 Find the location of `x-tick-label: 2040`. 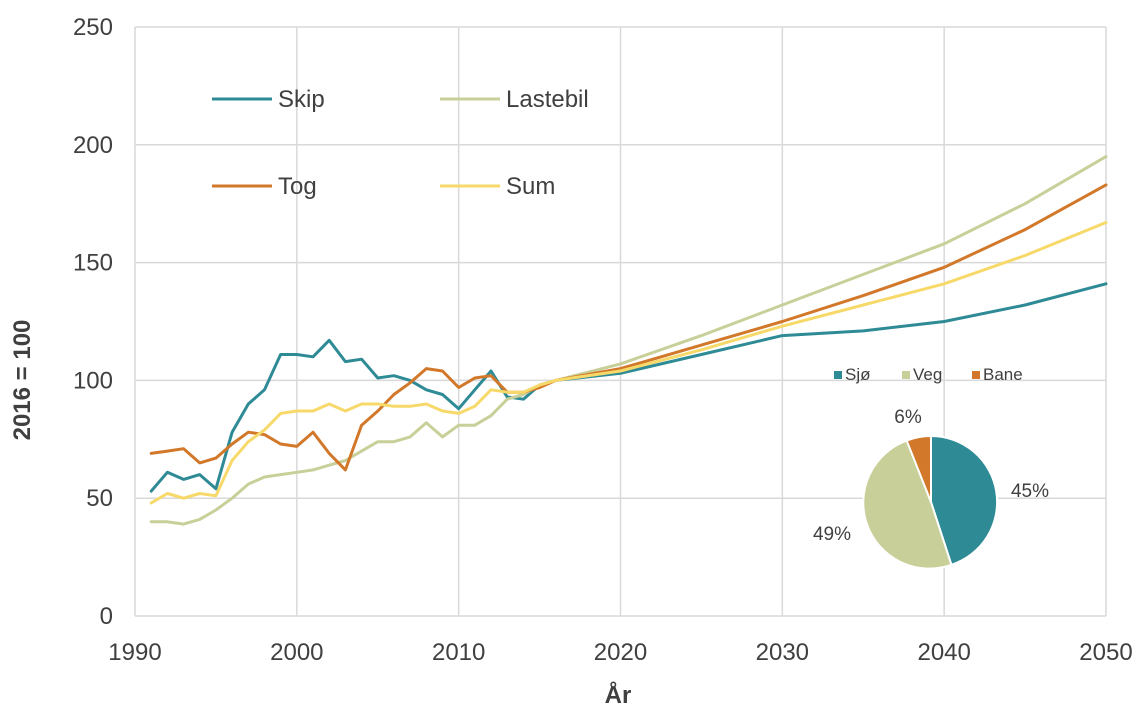

x-tick-label: 2040 is located at coordinates (943, 652).